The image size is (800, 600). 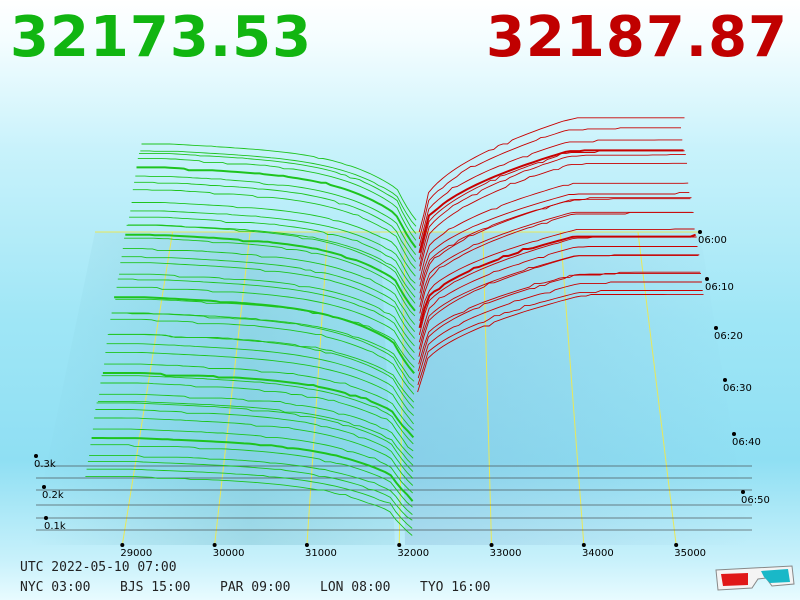 I want to click on utc-clock: UTC 2022-05-10 07:00, so click(x=98, y=567).